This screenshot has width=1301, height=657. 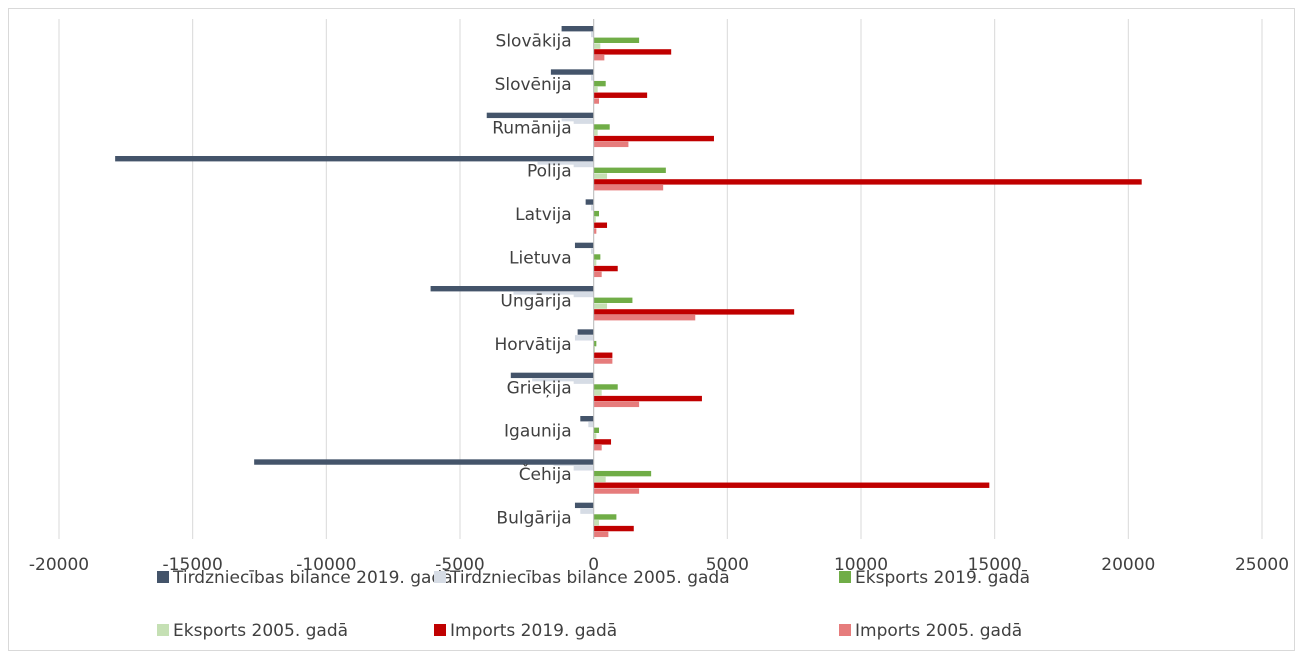 I want to click on bar-latvija-eksports-2019-gada, so click(x=596, y=213).